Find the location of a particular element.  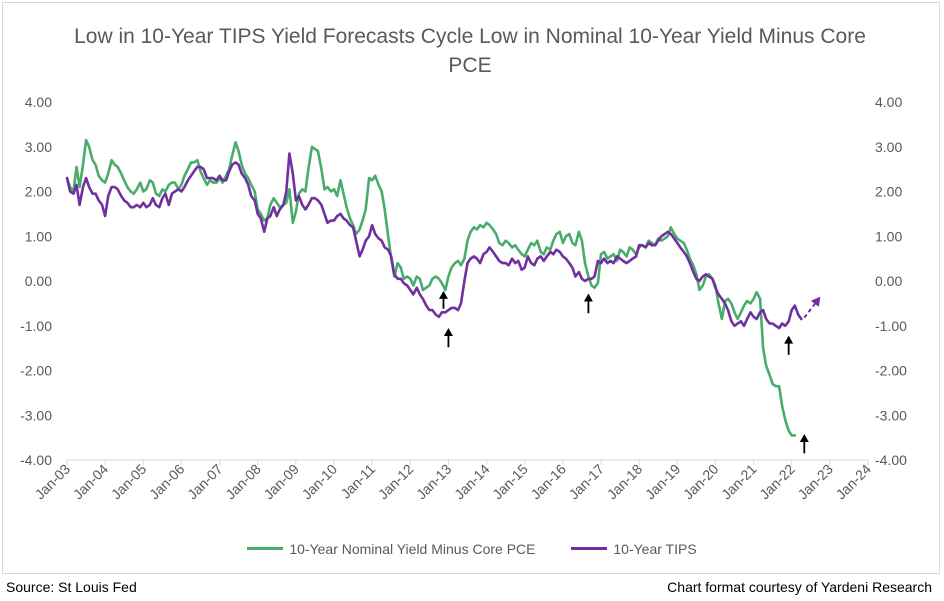

x-tick-label: Jan-09 is located at coordinates (281, 482).